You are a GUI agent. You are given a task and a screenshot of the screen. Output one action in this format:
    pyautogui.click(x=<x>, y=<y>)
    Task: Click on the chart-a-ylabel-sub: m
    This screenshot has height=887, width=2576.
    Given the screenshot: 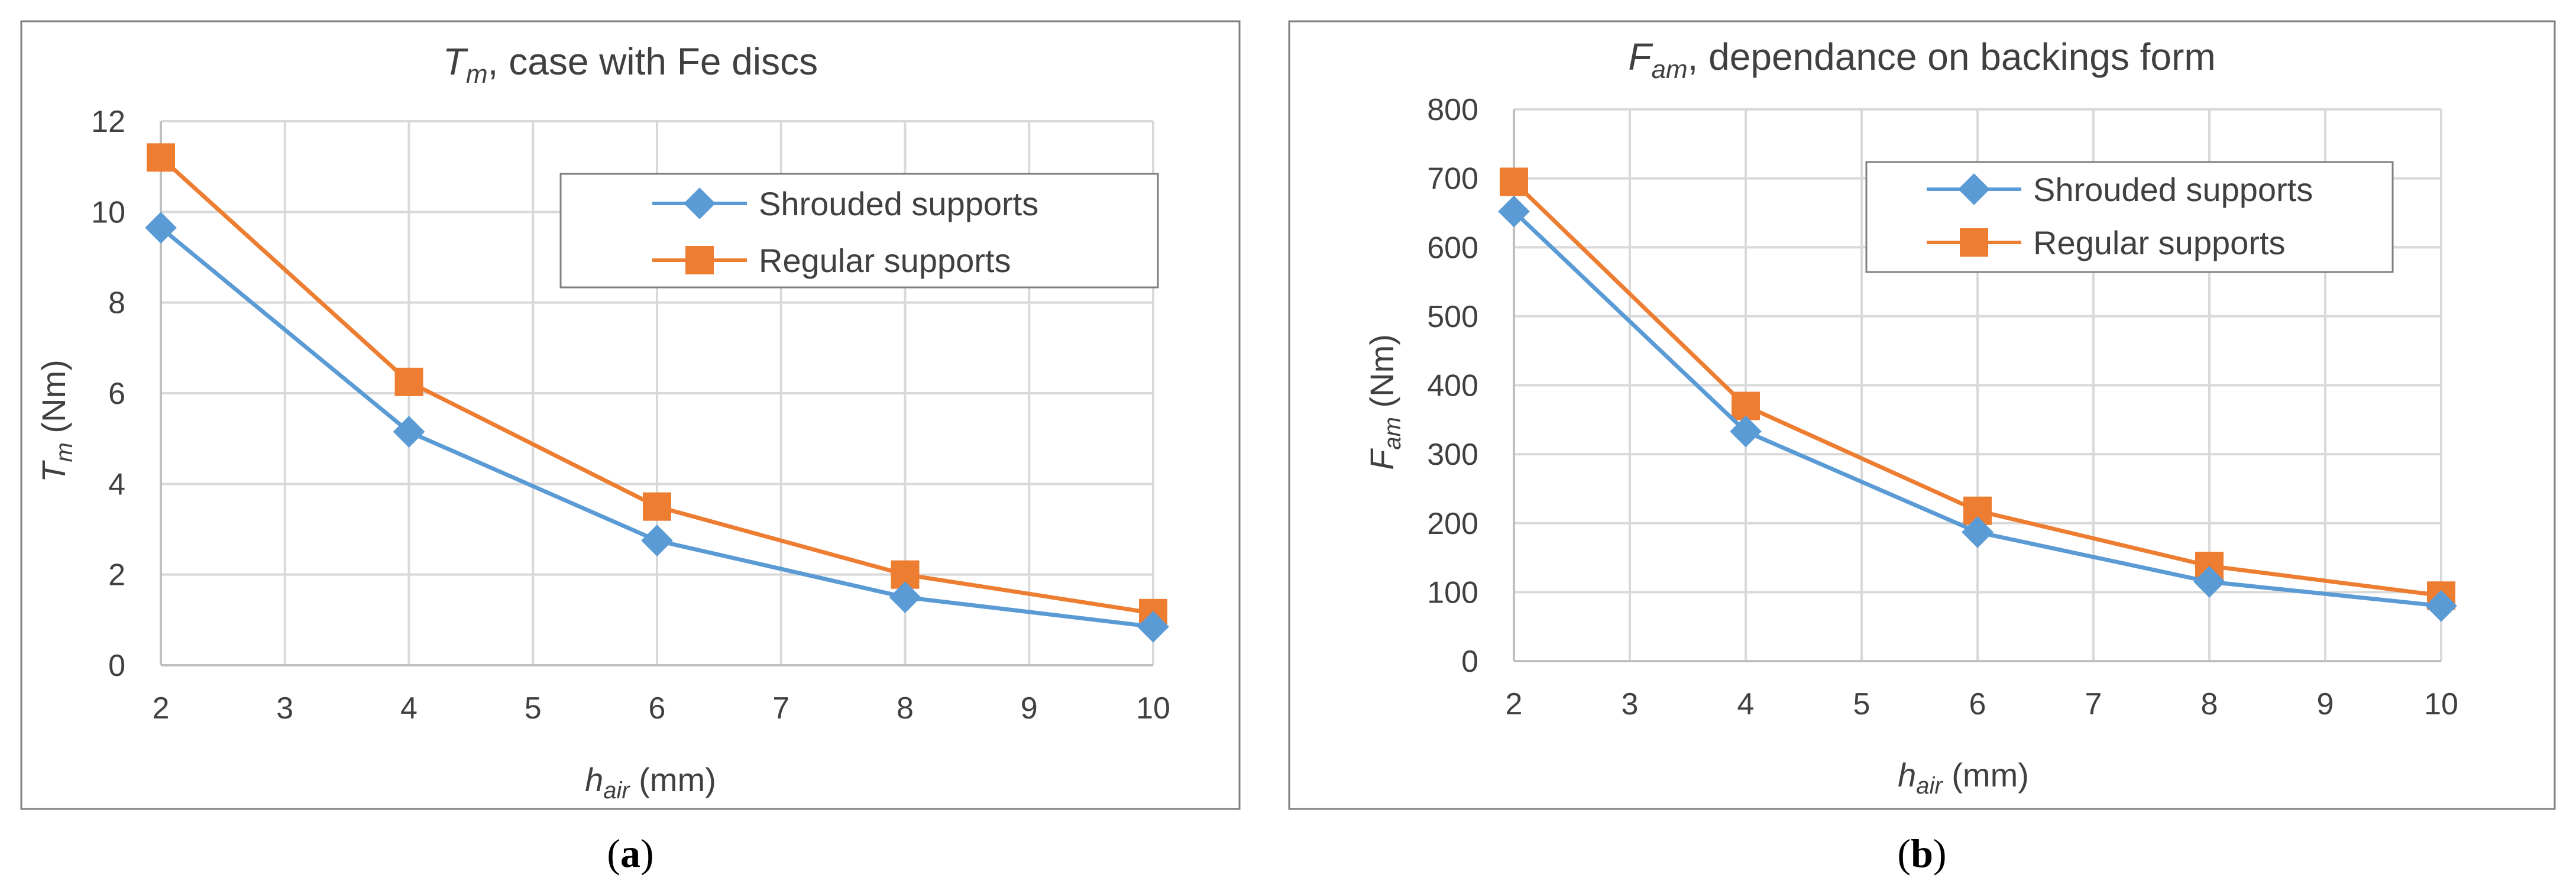 What is the action you would take?
    pyautogui.click(x=64, y=452)
    